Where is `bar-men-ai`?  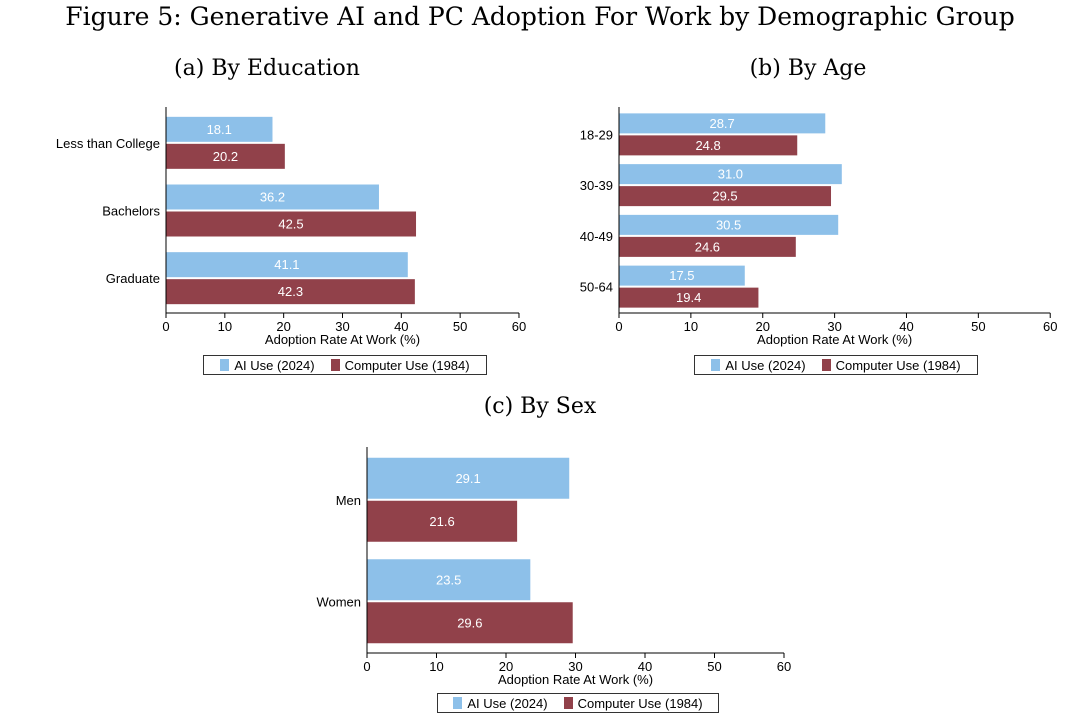
bar-men-ai is located at coordinates (468, 478).